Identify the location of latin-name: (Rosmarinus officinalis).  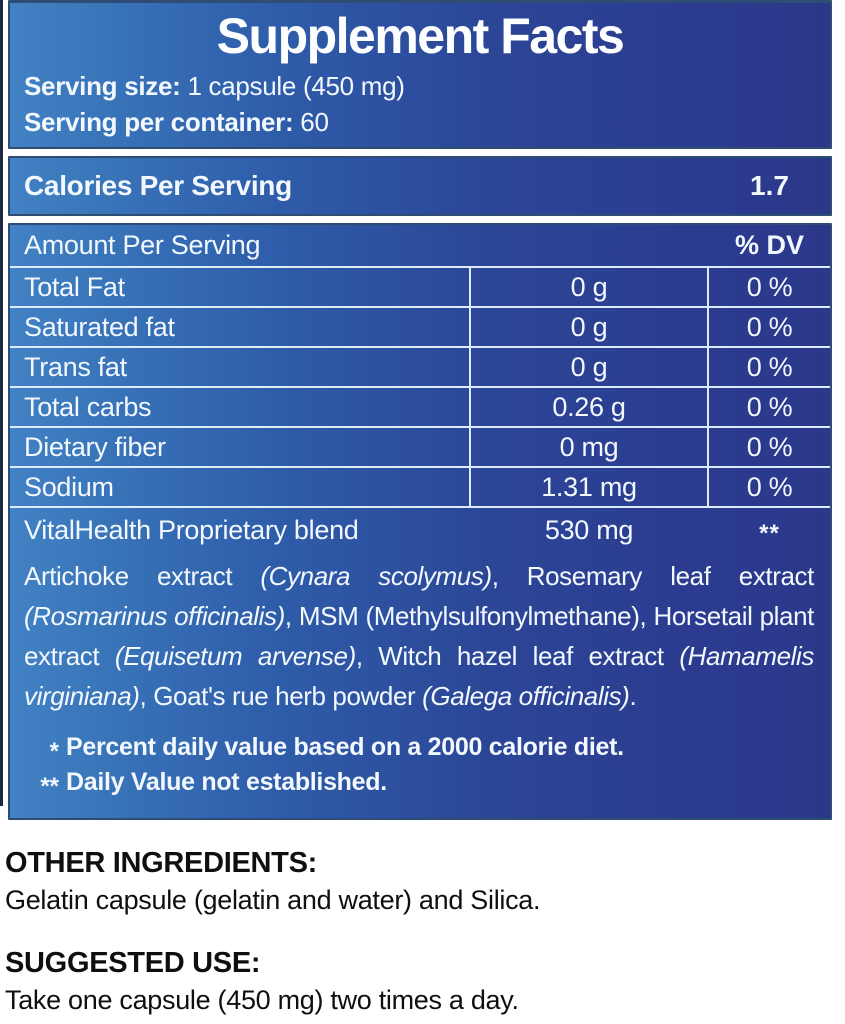
(154, 616).